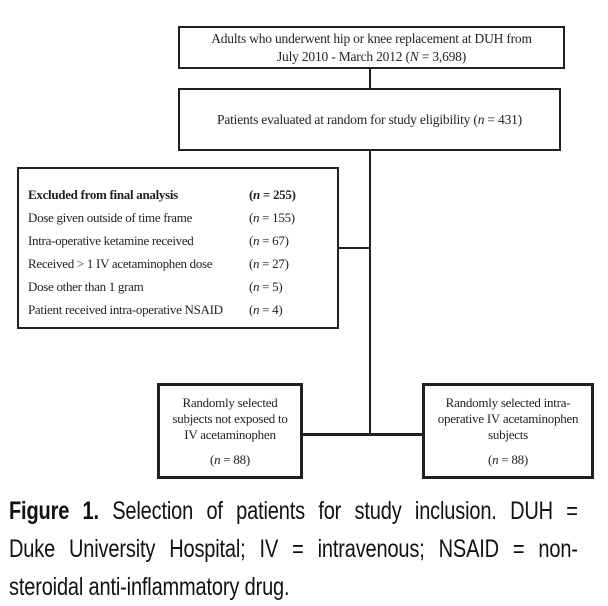  I want to click on control-count: (n = 88), so click(229, 459).